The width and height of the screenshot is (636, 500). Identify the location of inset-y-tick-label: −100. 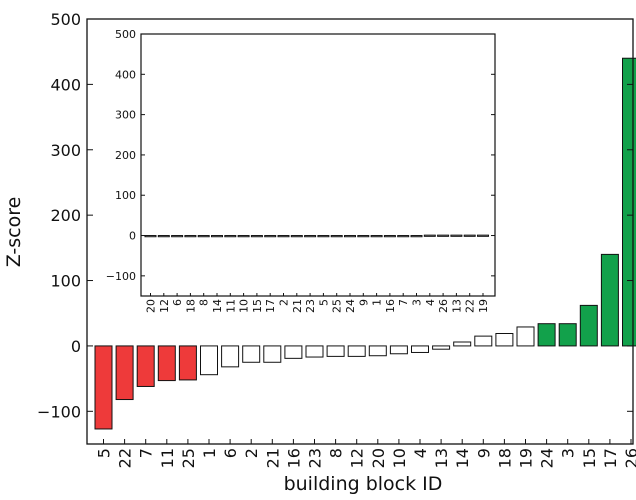
(121, 276).